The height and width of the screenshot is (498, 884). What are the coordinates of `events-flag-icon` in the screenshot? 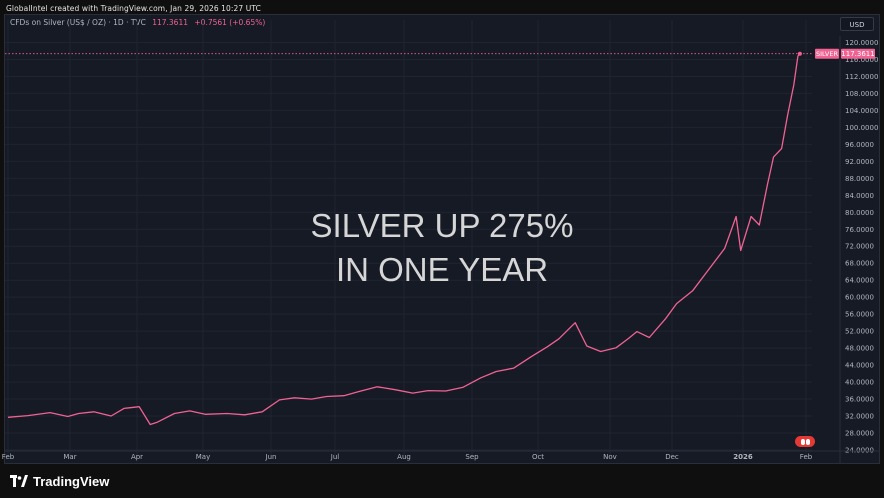 It's located at (805, 441).